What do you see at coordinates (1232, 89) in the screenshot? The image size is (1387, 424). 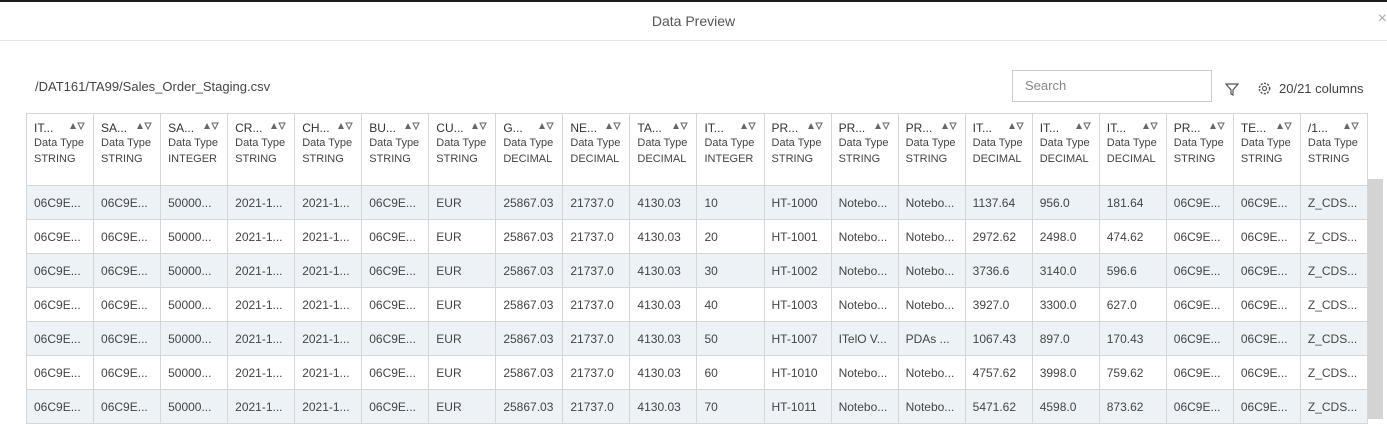 I see `filter-icon` at bounding box center [1232, 89].